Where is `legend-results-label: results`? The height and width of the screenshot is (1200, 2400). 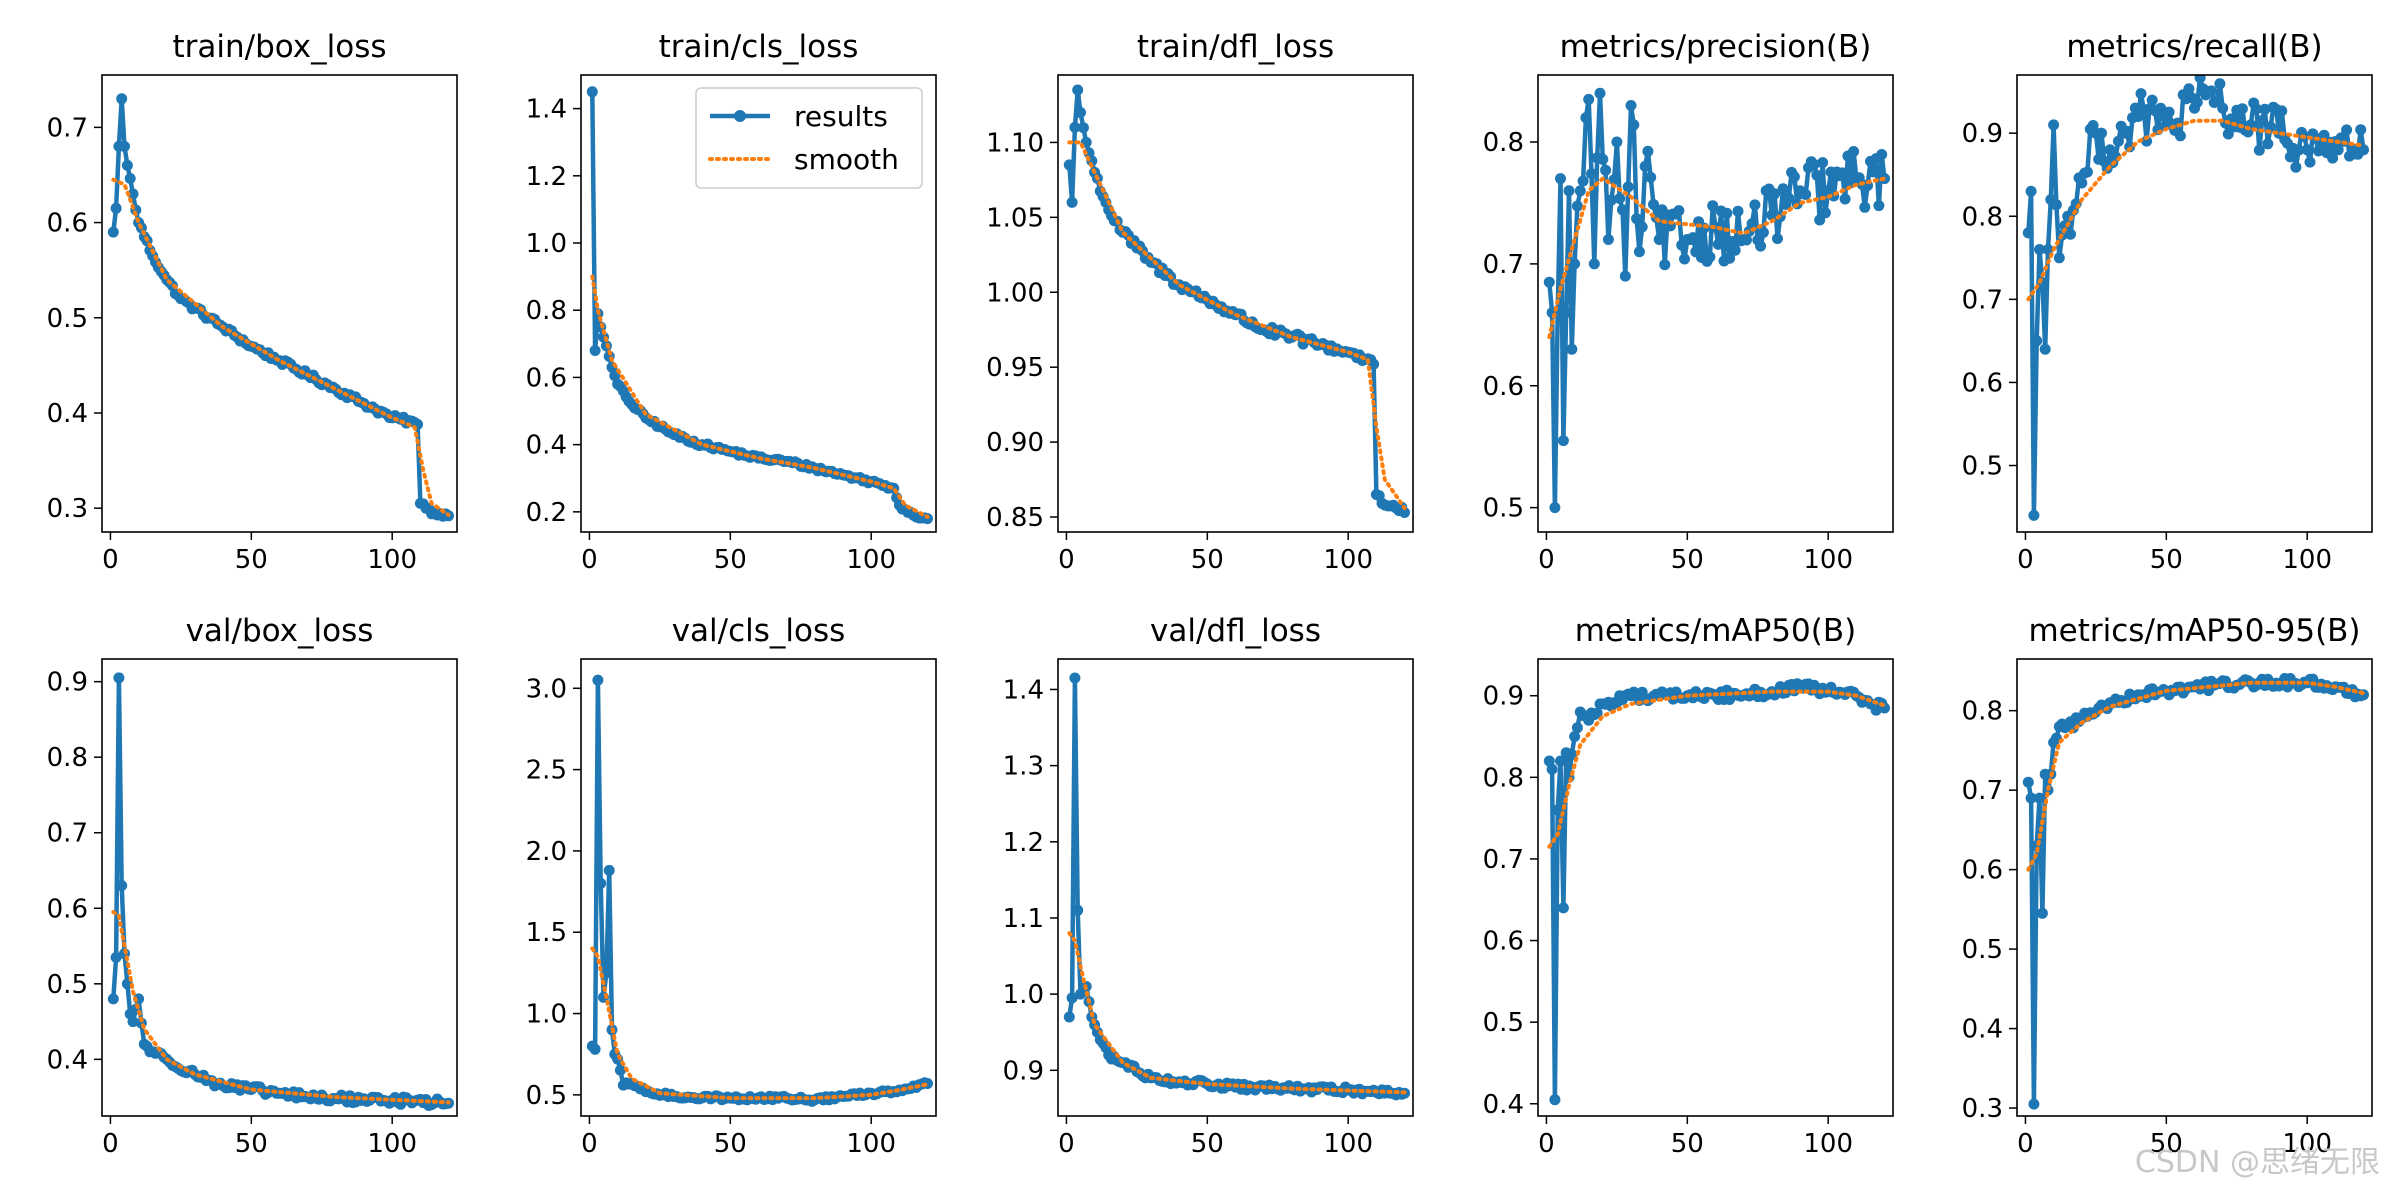
legend-results-label: results is located at coordinates (841, 116).